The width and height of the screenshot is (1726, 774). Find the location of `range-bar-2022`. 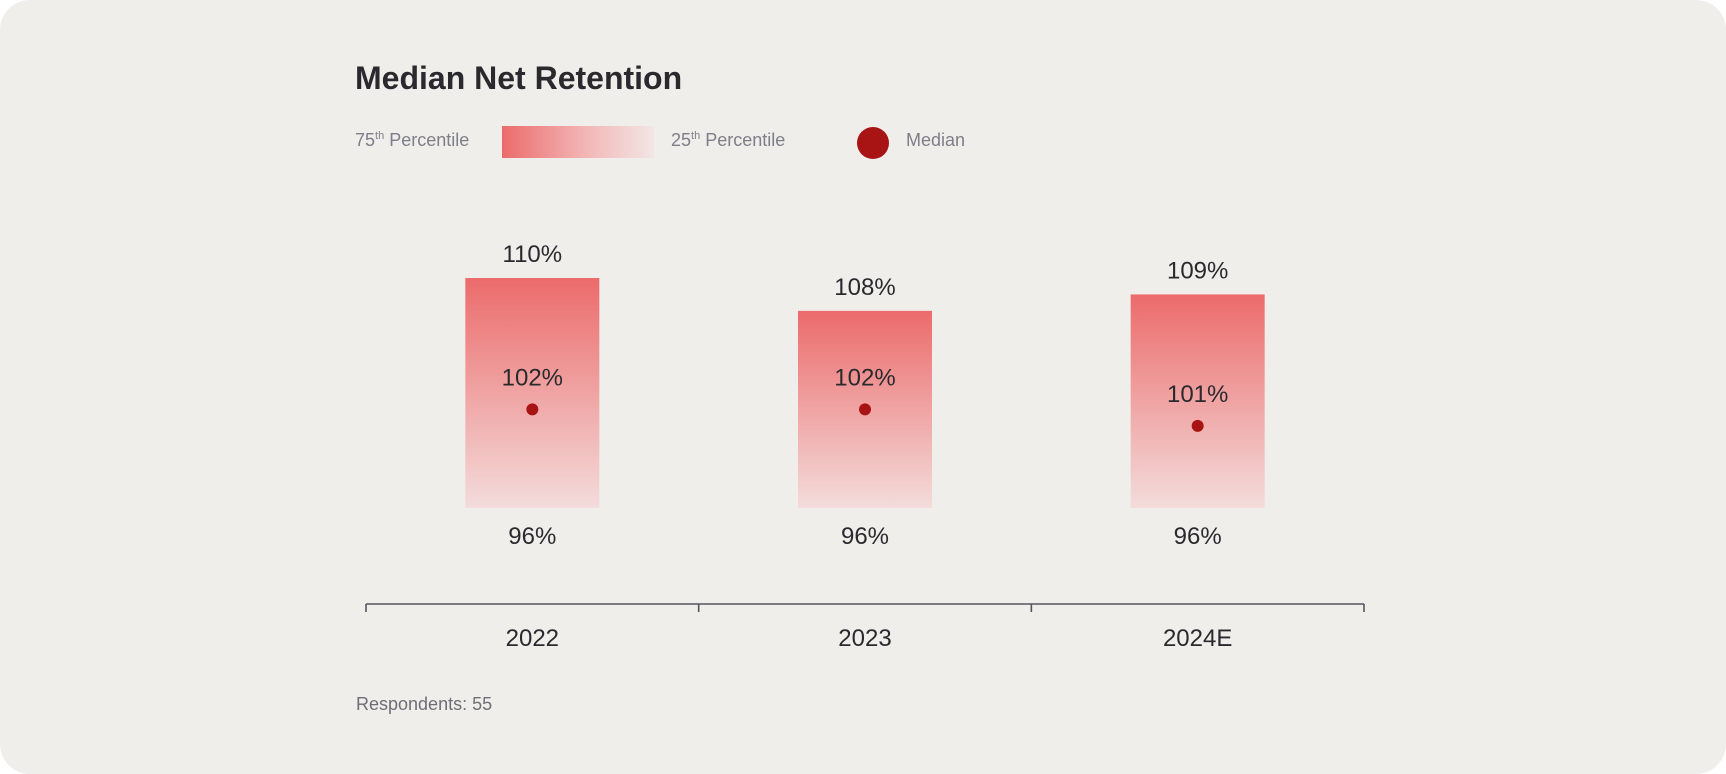

range-bar-2022 is located at coordinates (532, 393).